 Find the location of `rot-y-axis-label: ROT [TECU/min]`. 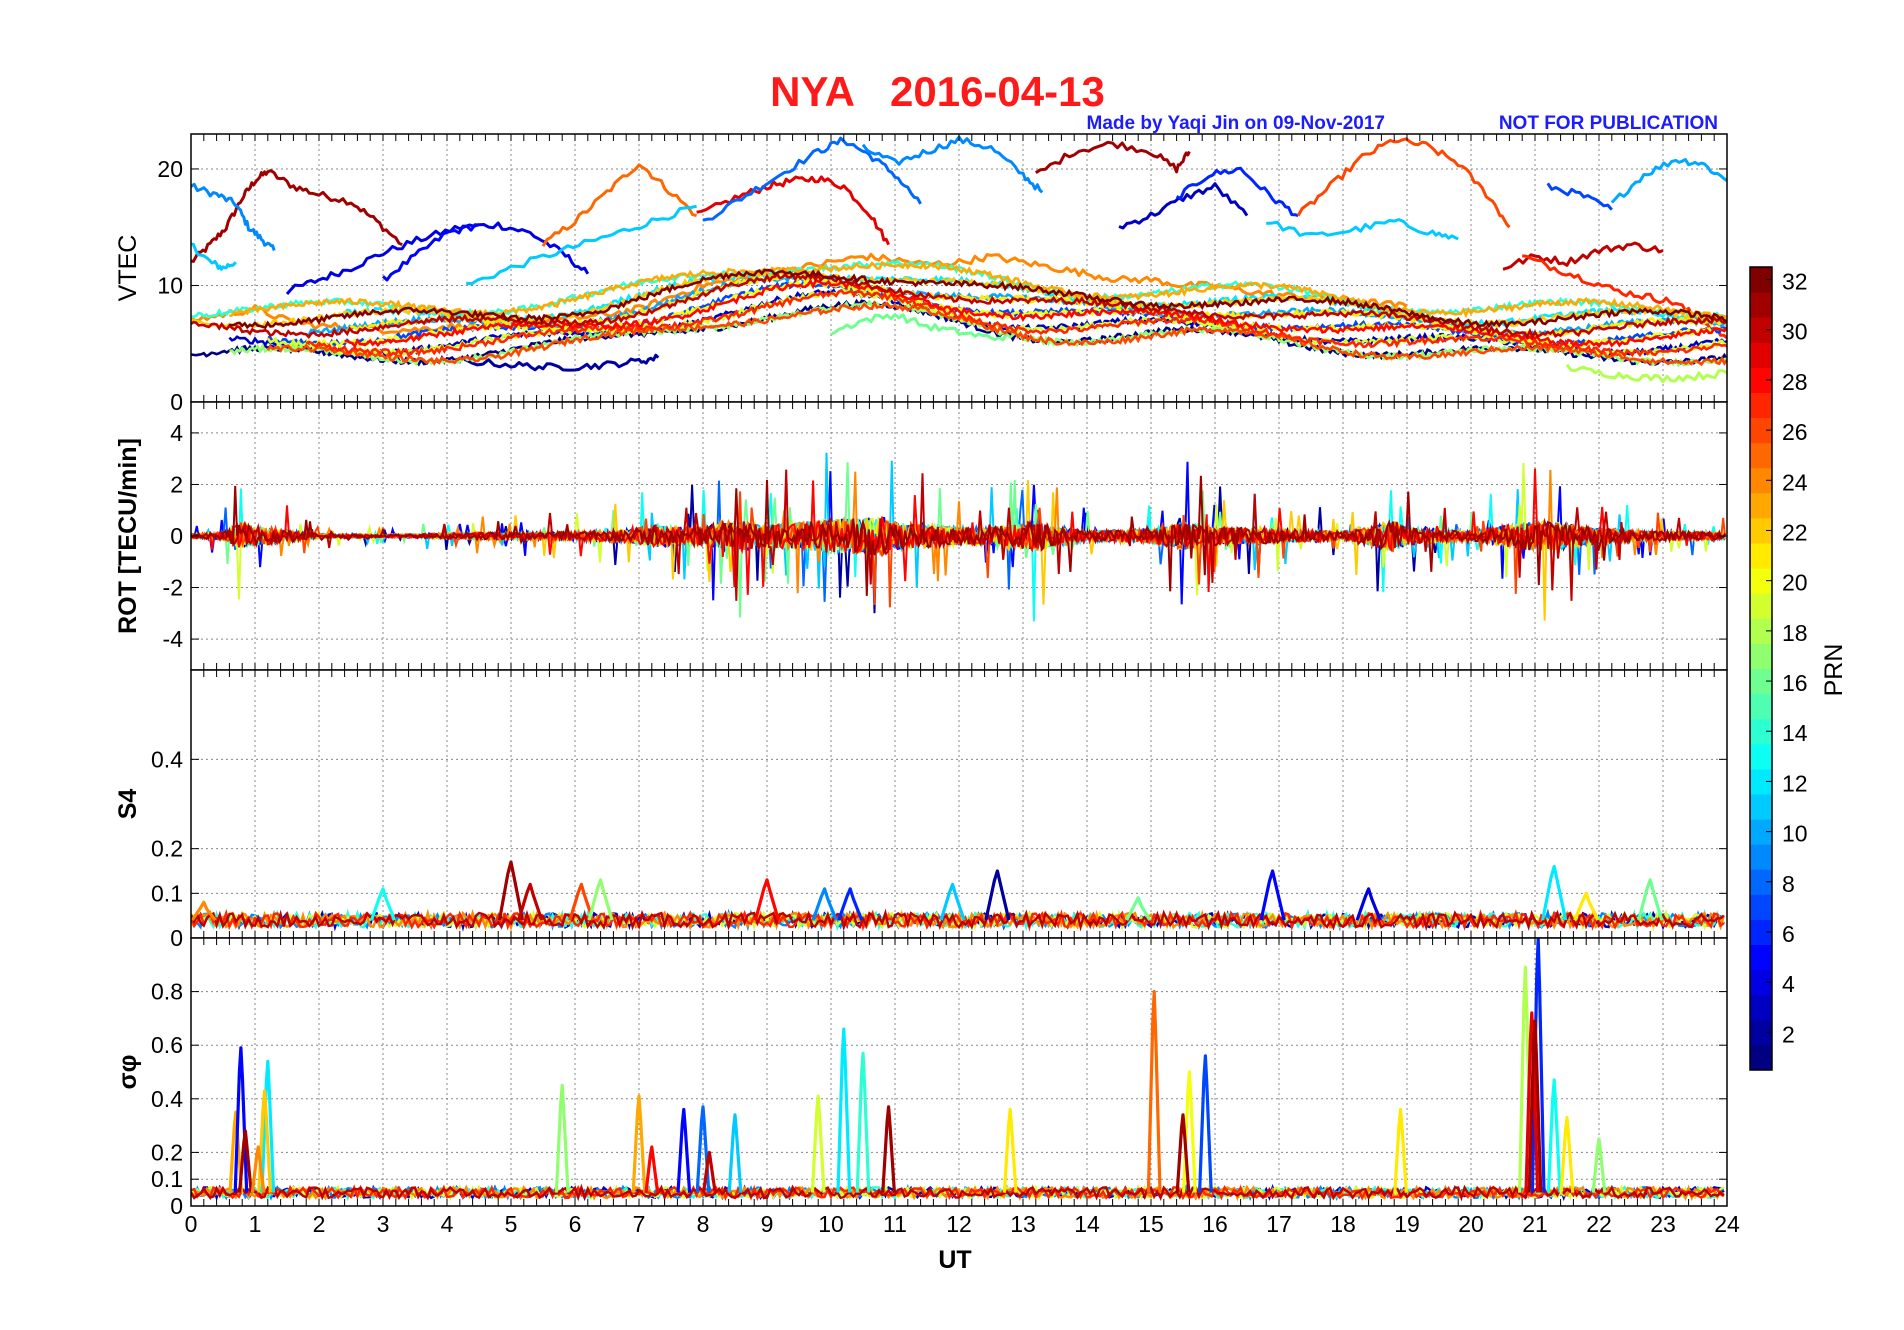

rot-y-axis-label: ROT [TECU/min] is located at coordinates (128, 536).